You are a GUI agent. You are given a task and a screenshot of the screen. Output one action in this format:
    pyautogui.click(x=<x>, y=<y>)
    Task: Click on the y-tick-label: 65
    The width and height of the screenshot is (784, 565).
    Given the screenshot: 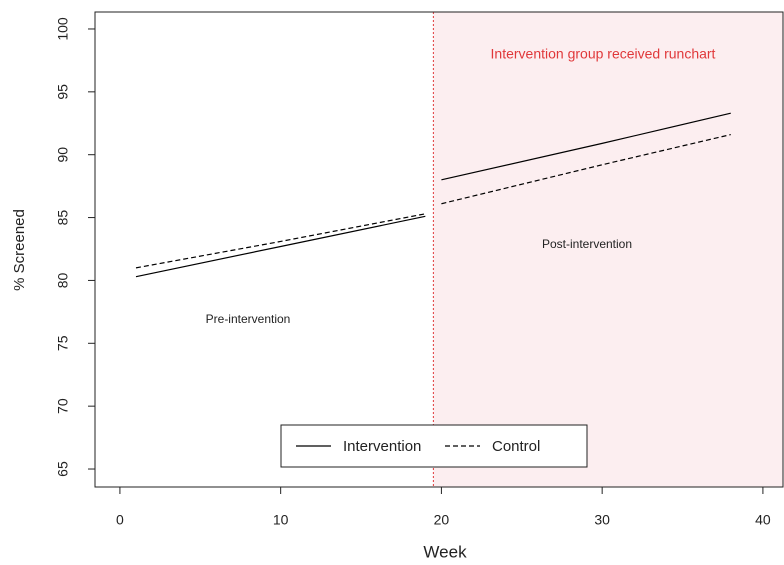 What is the action you would take?
    pyautogui.click(x=63, y=469)
    